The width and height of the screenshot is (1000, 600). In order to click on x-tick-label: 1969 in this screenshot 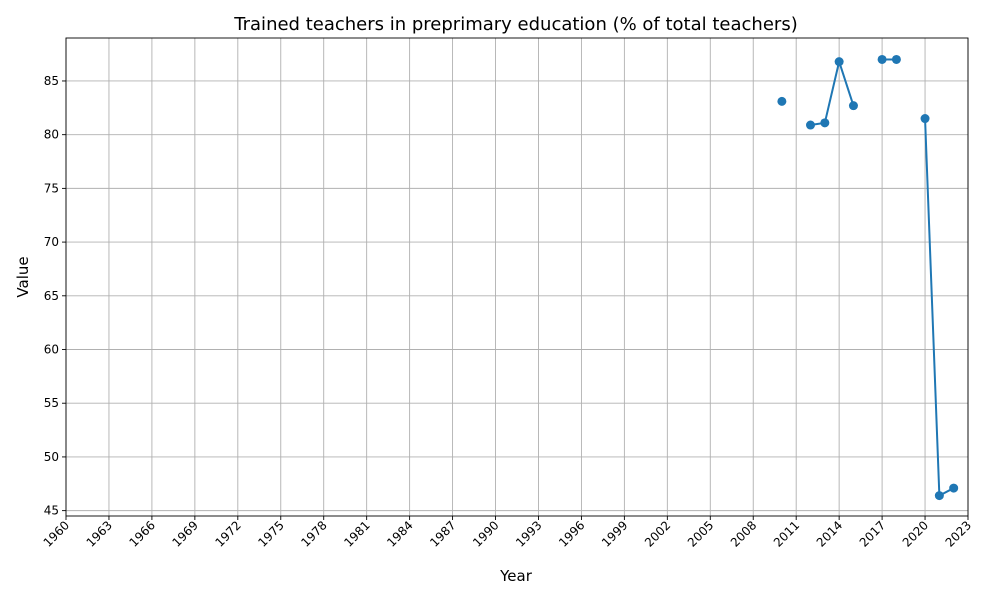, I will do `click(184, 533)`.